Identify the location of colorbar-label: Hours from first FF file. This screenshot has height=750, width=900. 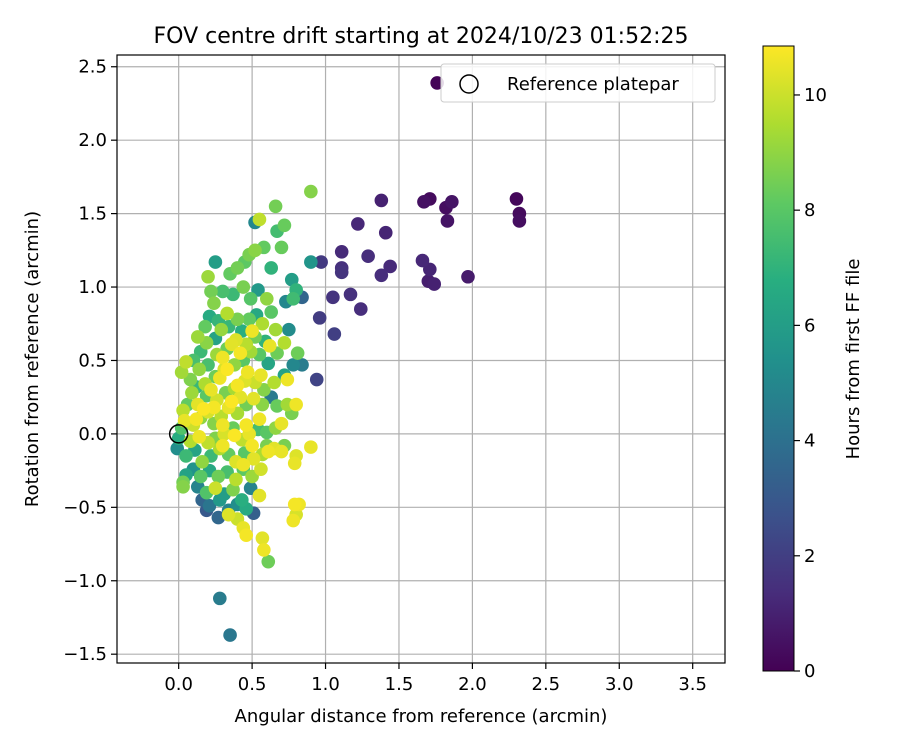
(853, 359).